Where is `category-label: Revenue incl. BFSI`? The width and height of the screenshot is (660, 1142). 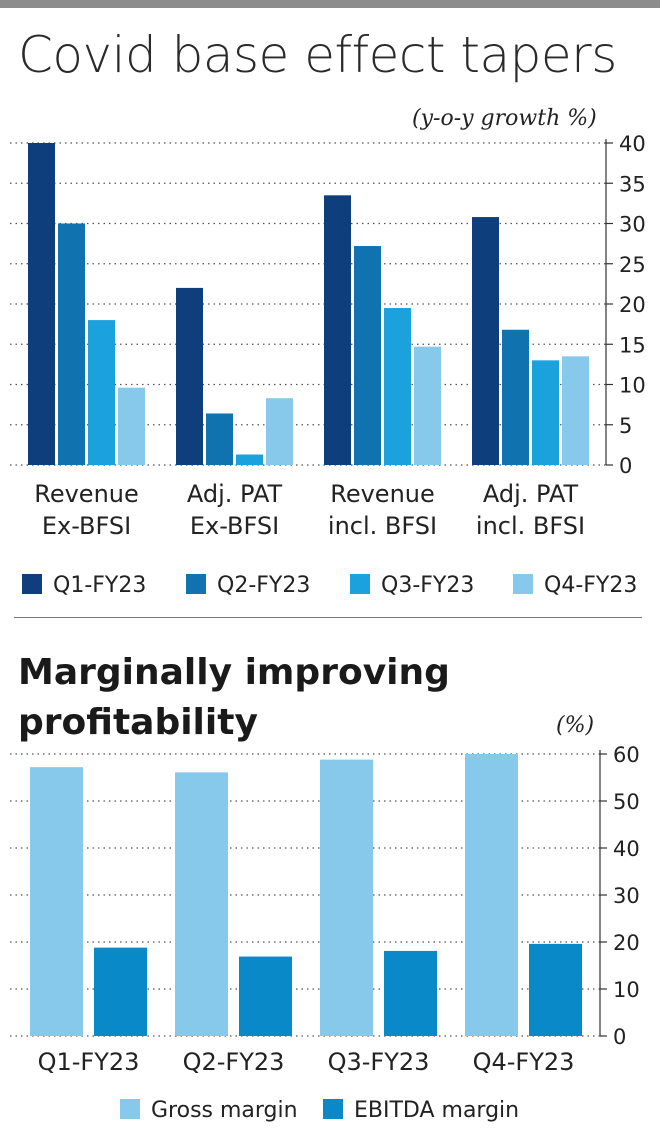 category-label: Revenue incl. BFSI is located at coordinates (382, 510).